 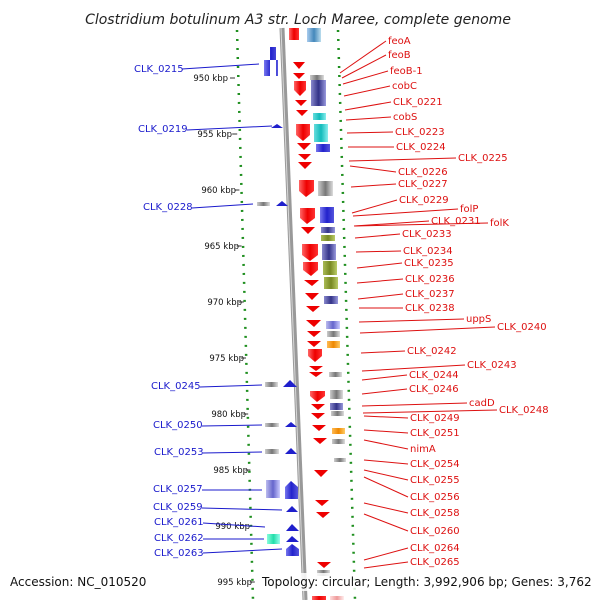 What do you see at coordinates (159, 69) in the screenshot?
I see `left-gene-label: CLK_0215` at bounding box center [159, 69].